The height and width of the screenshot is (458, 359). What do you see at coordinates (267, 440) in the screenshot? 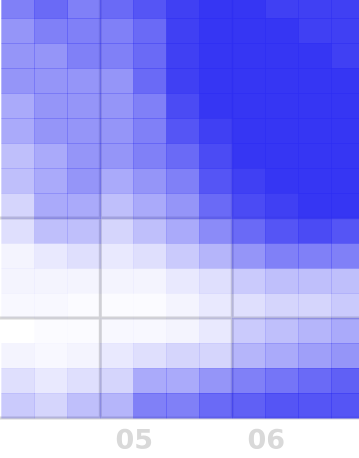
I see `x-tick-label: 06` at bounding box center [267, 440].